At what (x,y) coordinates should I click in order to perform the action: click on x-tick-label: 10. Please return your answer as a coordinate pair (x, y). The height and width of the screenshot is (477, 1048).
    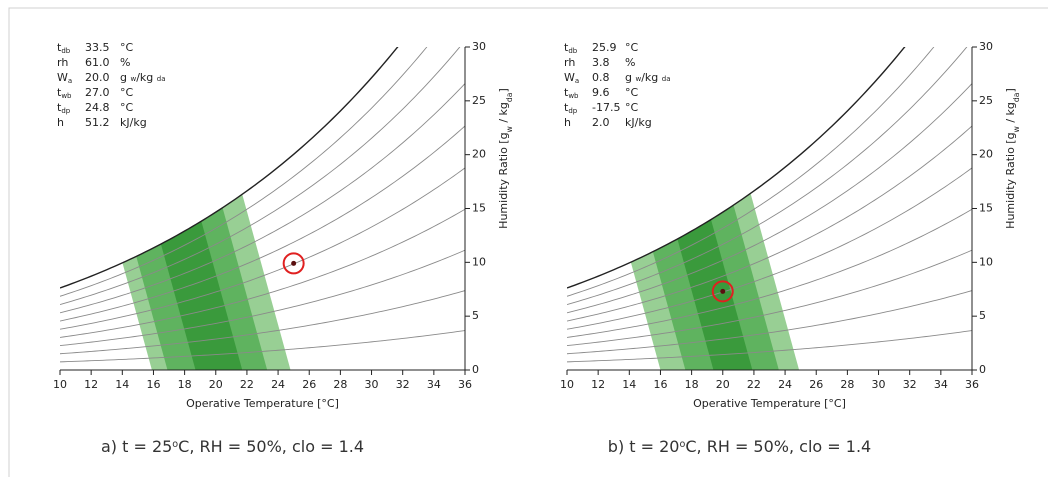
    Looking at the image, I should click on (60, 384).